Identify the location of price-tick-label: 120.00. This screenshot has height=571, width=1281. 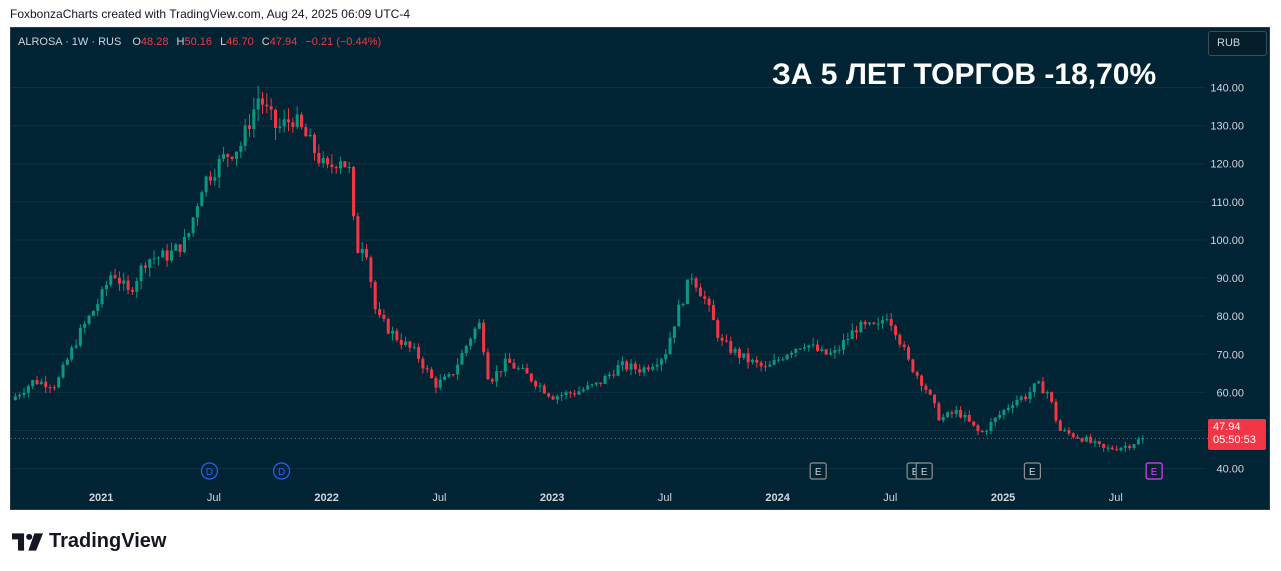
(1227, 165).